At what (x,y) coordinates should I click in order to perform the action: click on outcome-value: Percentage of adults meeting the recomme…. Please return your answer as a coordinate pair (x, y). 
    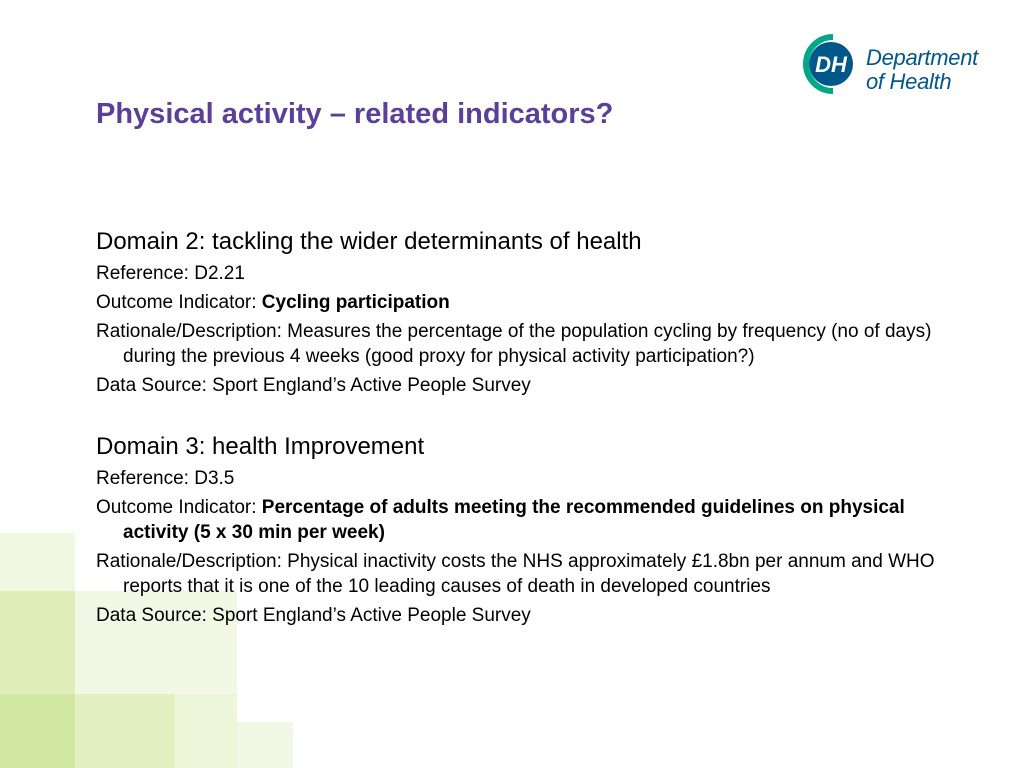
    Looking at the image, I should click on (514, 520).